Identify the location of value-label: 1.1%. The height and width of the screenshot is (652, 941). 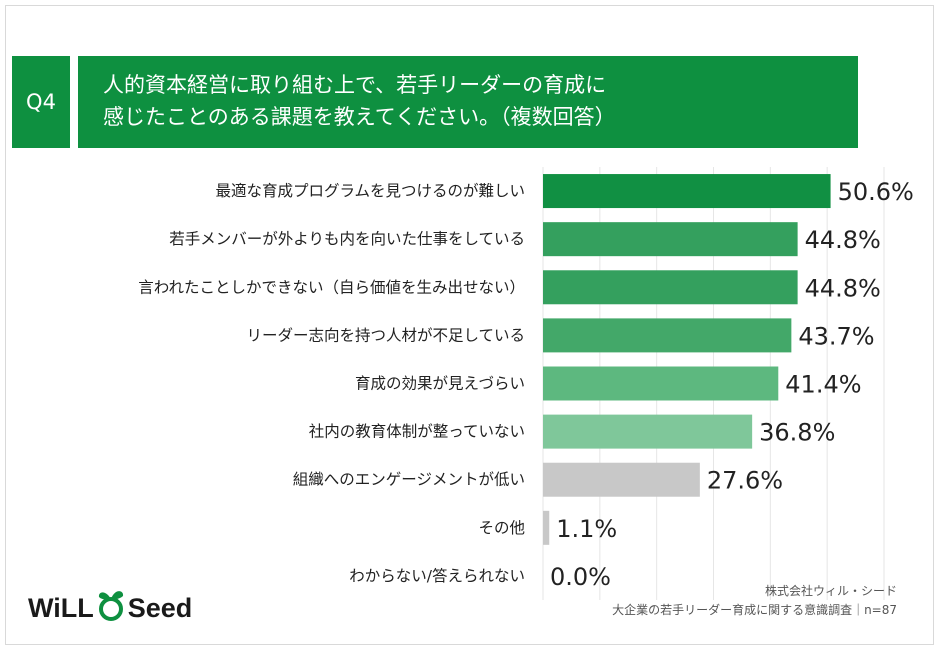
(586, 529).